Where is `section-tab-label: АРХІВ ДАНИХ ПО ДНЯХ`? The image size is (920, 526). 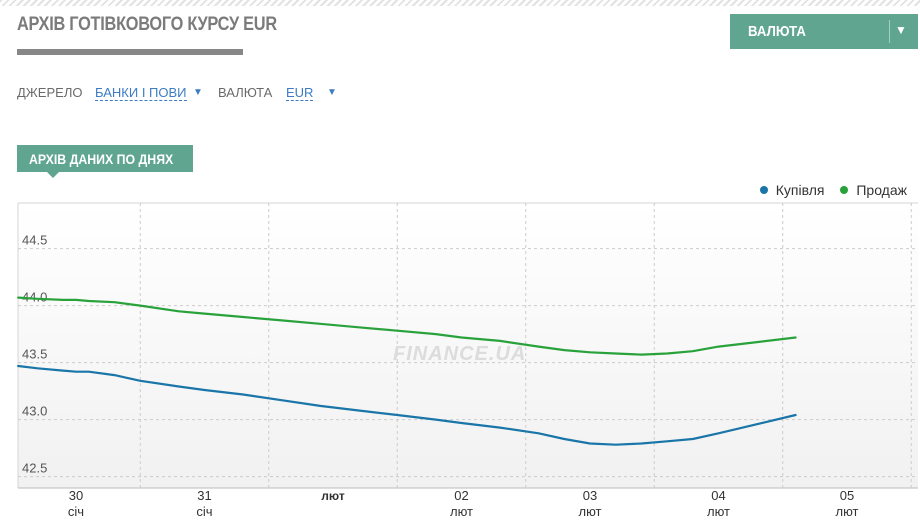
section-tab-label: АРХІВ ДАНИХ ПО ДНЯХ is located at coordinates (101, 159).